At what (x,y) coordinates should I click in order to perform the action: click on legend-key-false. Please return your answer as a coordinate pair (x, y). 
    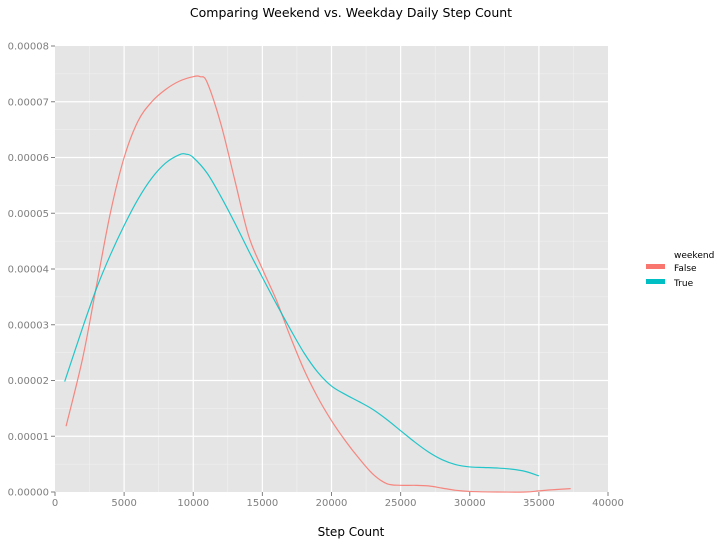
    Looking at the image, I should click on (655, 266).